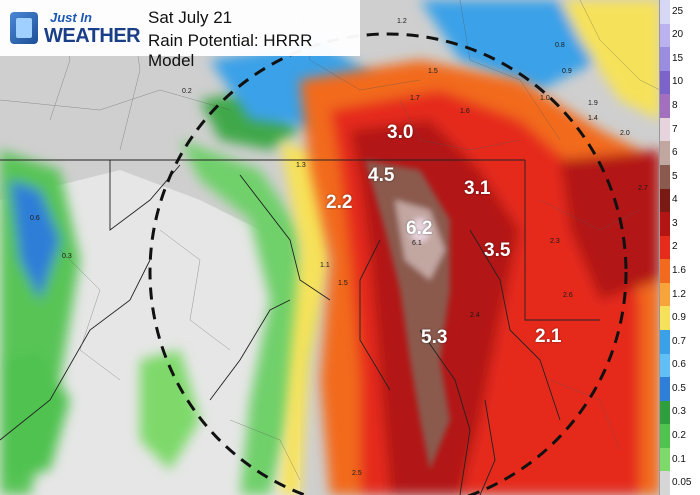  What do you see at coordinates (675, 223) in the screenshot?
I see `legend-label: 3` at bounding box center [675, 223].